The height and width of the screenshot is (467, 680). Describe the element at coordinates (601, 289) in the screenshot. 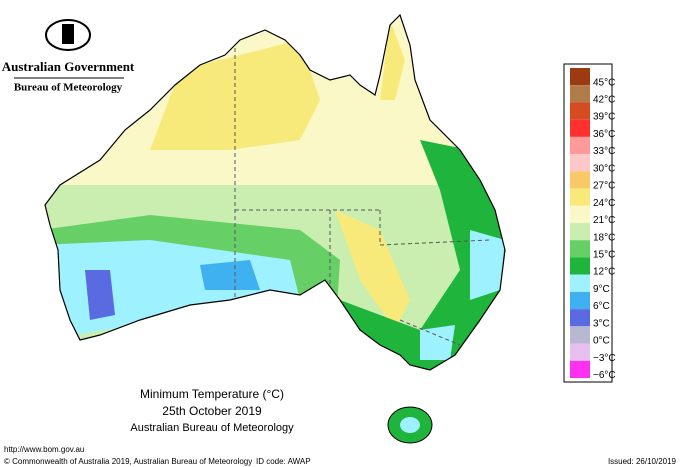

I see `legend-label: 9°C` at that location.